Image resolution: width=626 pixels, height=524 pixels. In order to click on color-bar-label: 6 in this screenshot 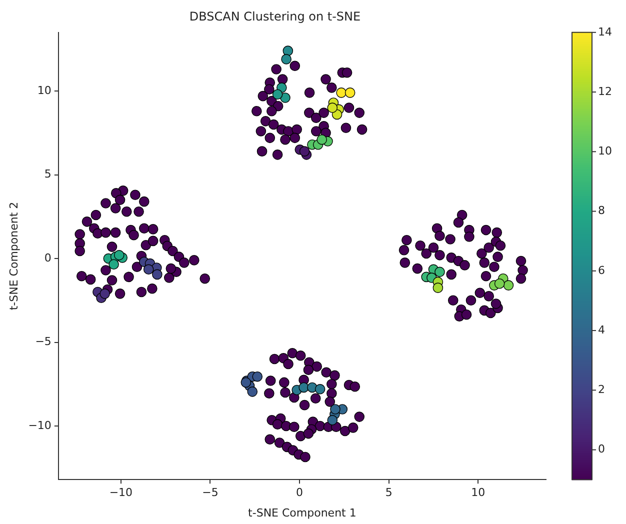, I will do `click(601, 270)`.